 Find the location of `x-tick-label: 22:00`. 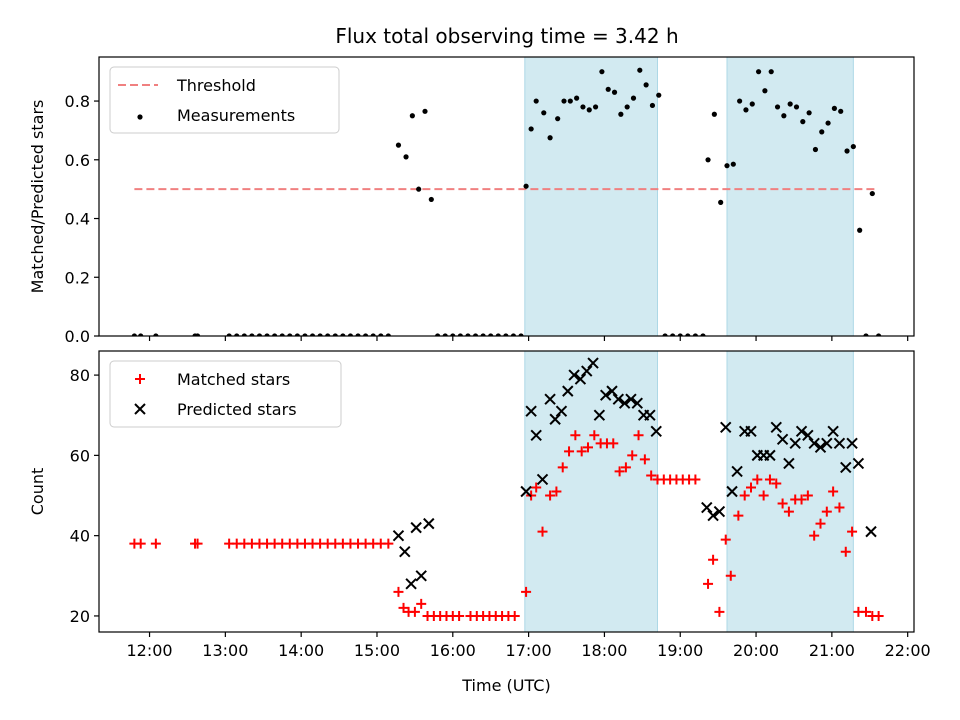

x-tick-label: 22:00 is located at coordinates (908, 650).